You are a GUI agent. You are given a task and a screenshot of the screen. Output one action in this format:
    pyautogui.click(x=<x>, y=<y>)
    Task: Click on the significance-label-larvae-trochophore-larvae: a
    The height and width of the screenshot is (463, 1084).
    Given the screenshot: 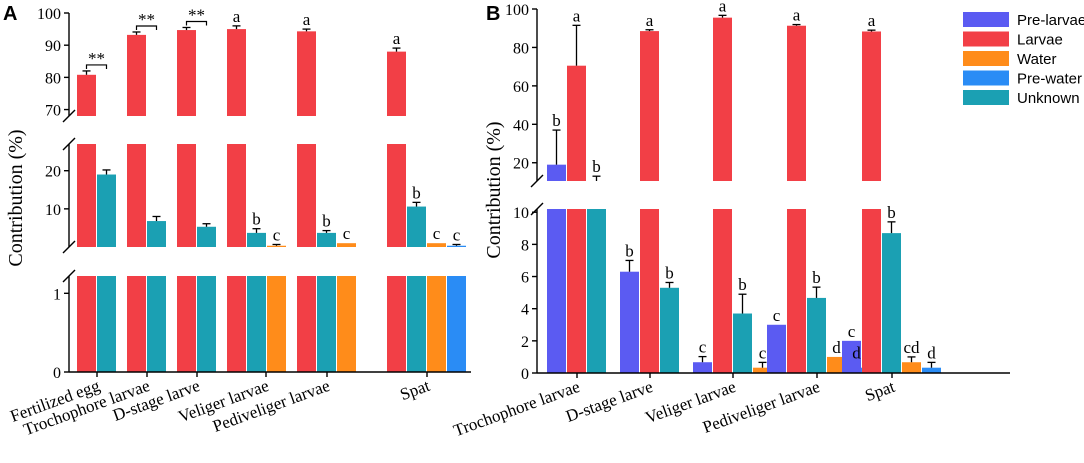 What is the action you would take?
    pyautogui.click(x=577, y=15)
    